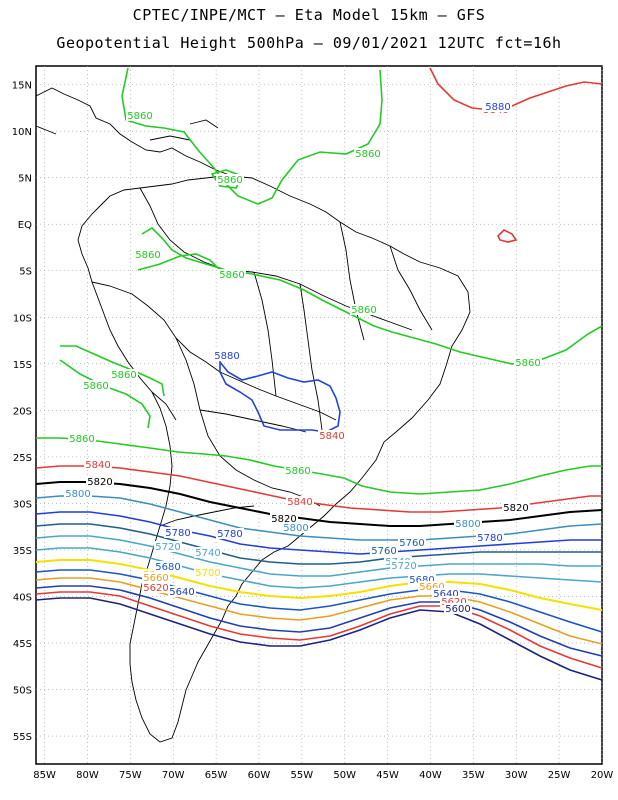  What do you see at coordinates (22, 86) in the screenshot?
I see `lat-tick-label: 15N` at bounding box center [22, 86].